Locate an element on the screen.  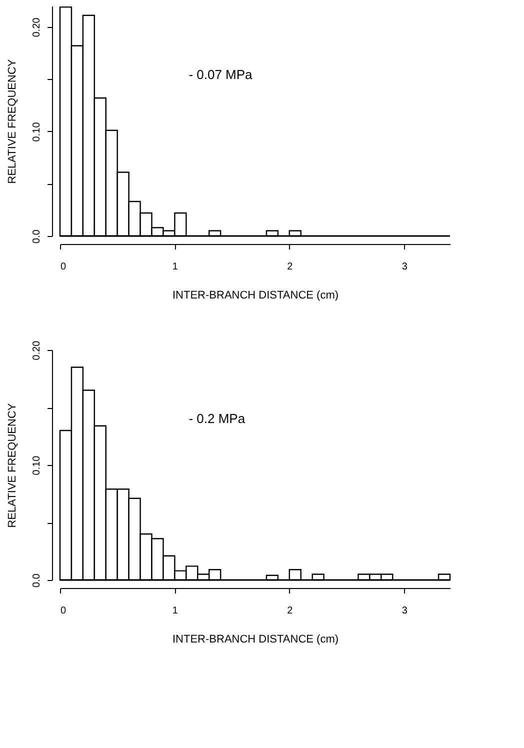
annotation: - 0.07 MPa is located at coordinates (221, 74).